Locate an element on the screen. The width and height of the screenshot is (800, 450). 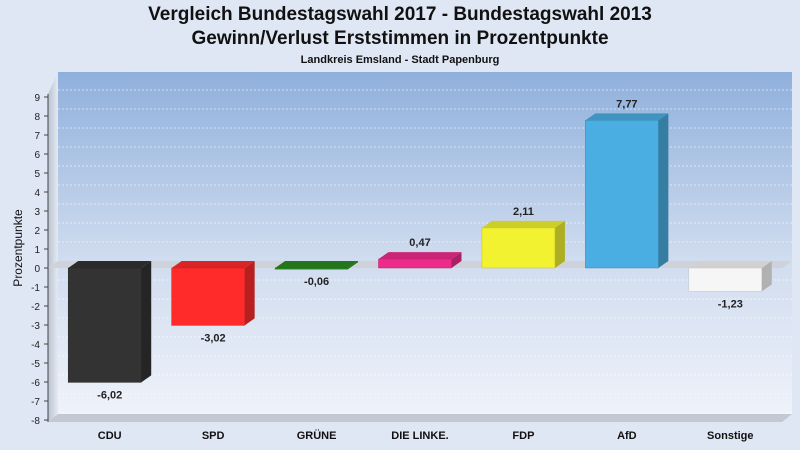
bar-spd: -3,02 is located at coordinates (213, 302).